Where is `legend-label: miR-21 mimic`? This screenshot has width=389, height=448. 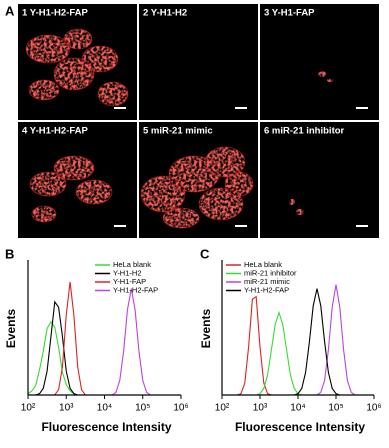 legend-label: miR-21 mimic is located at coordinates (267, 281).